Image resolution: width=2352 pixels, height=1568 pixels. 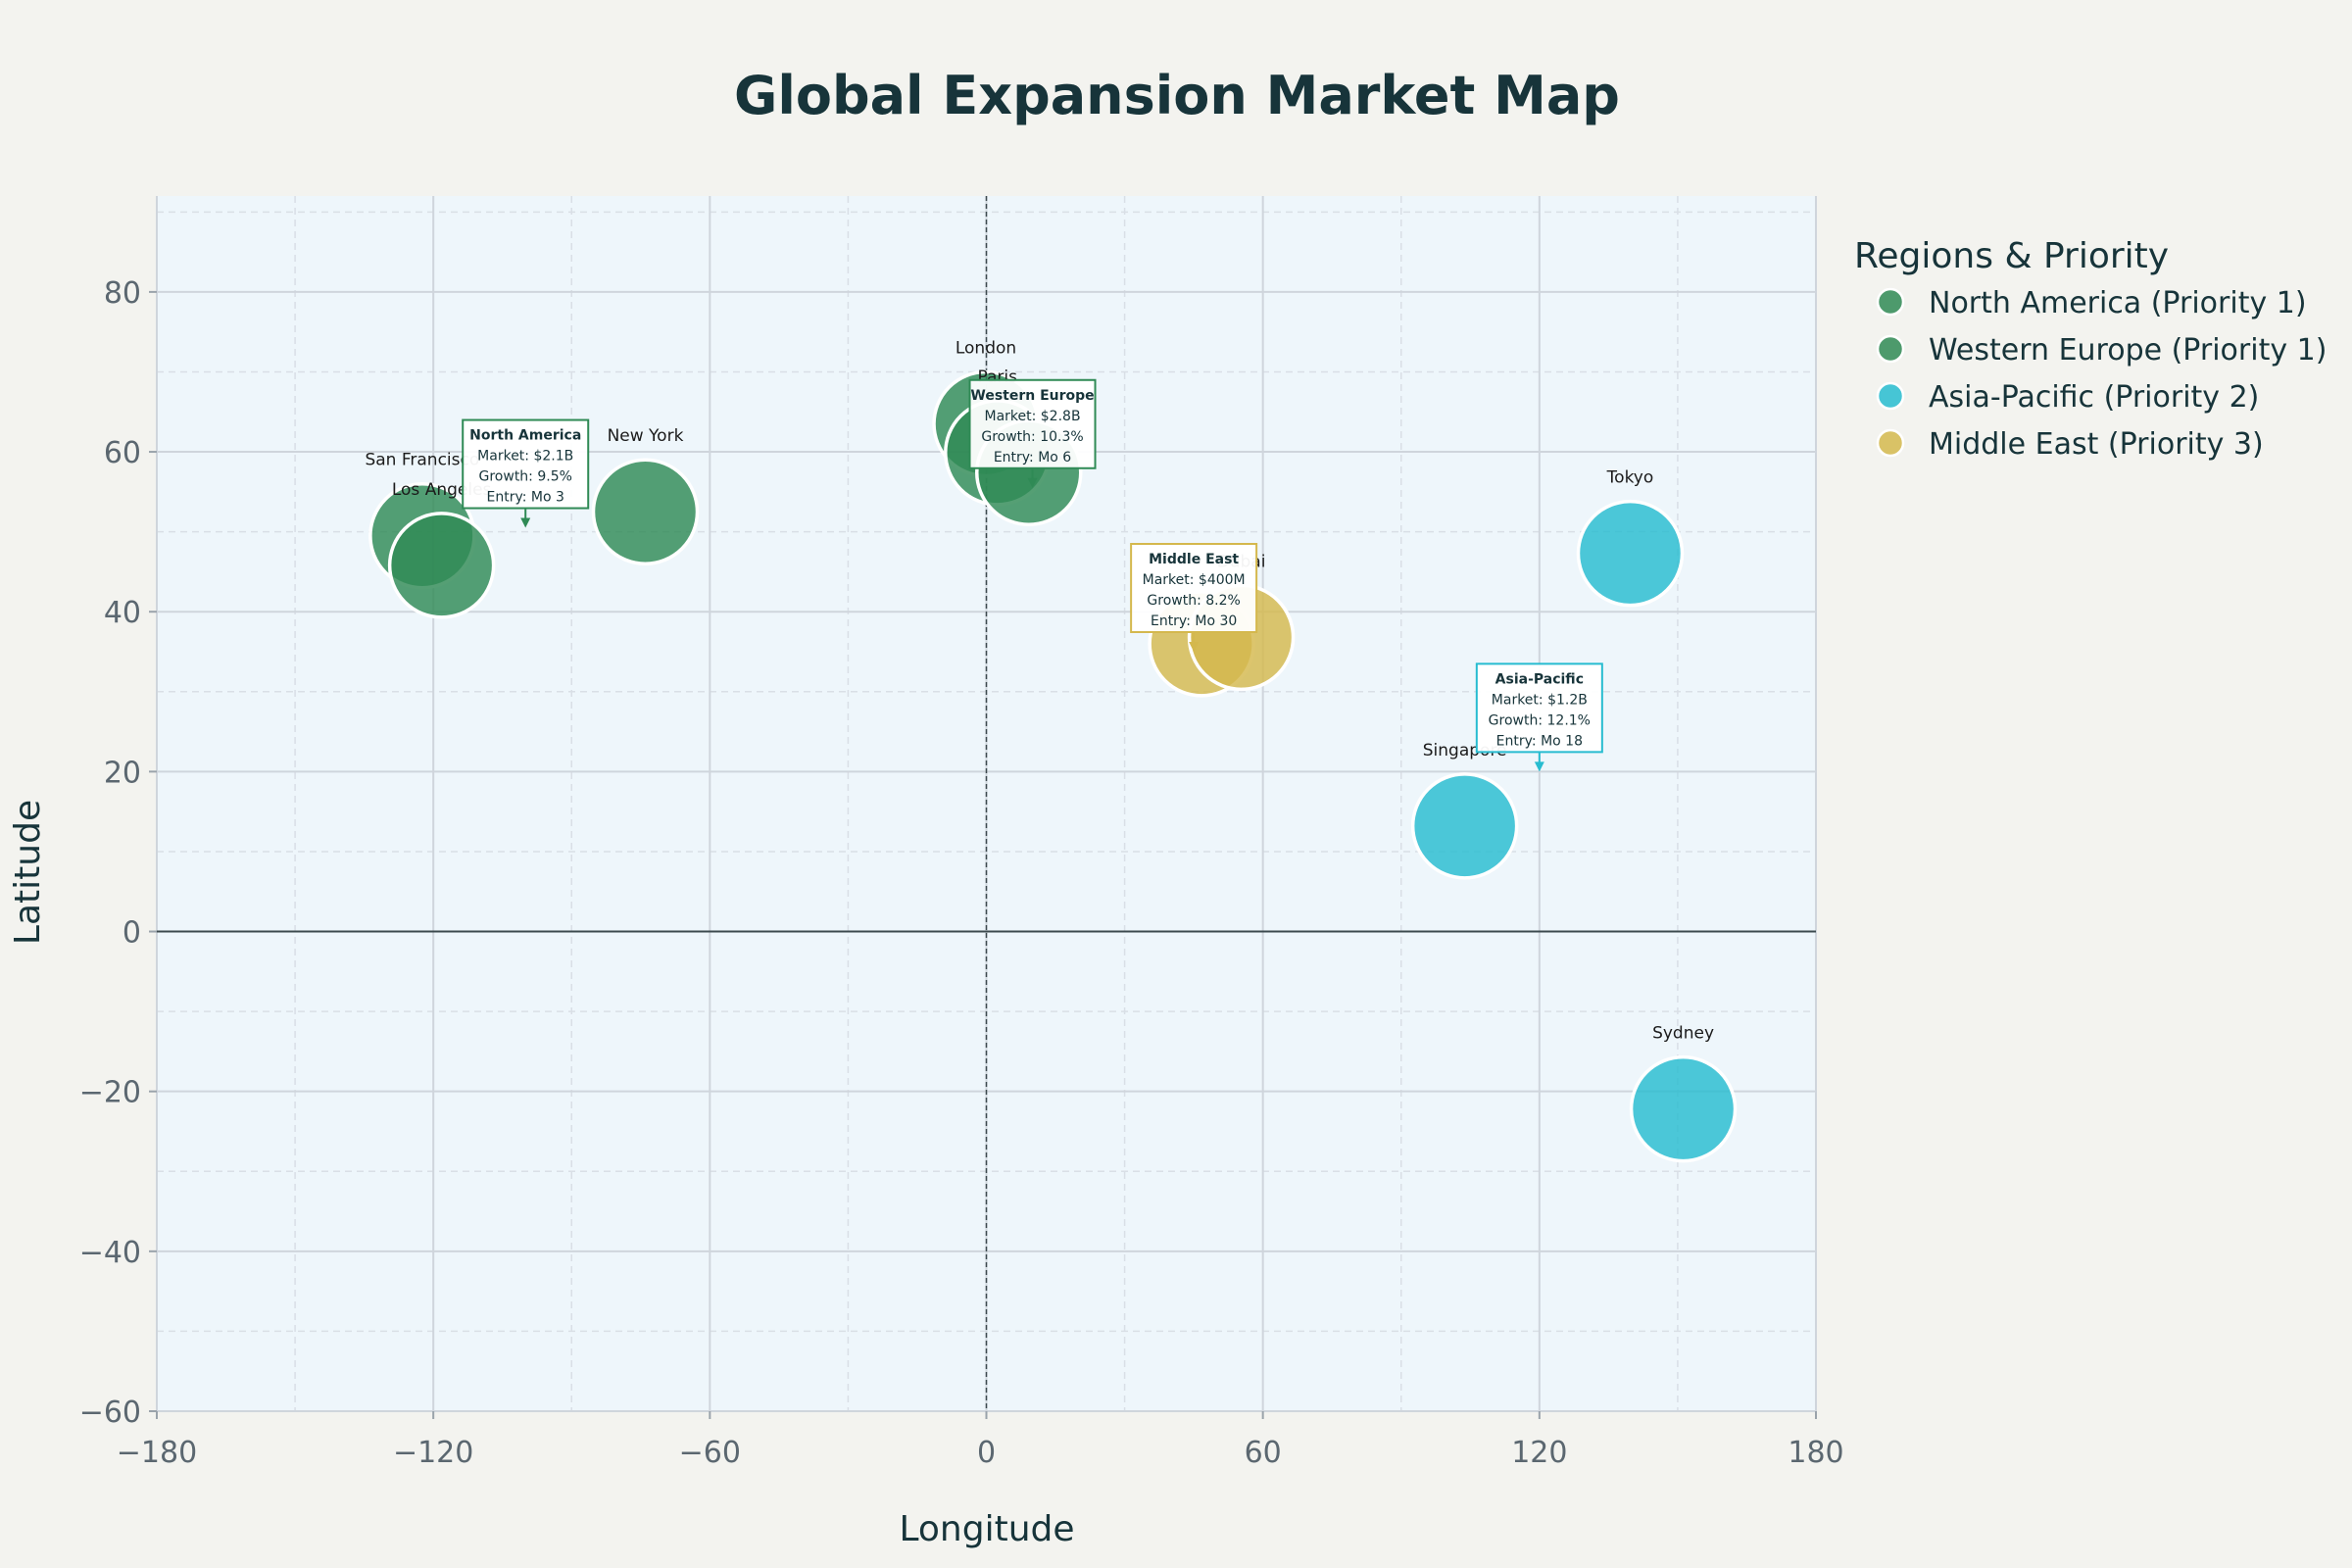 What do you see at coordinates (2011, 256) in the screenshot?
I see `legend-title: Regions & Priority` at bounding box center [2011, 256].